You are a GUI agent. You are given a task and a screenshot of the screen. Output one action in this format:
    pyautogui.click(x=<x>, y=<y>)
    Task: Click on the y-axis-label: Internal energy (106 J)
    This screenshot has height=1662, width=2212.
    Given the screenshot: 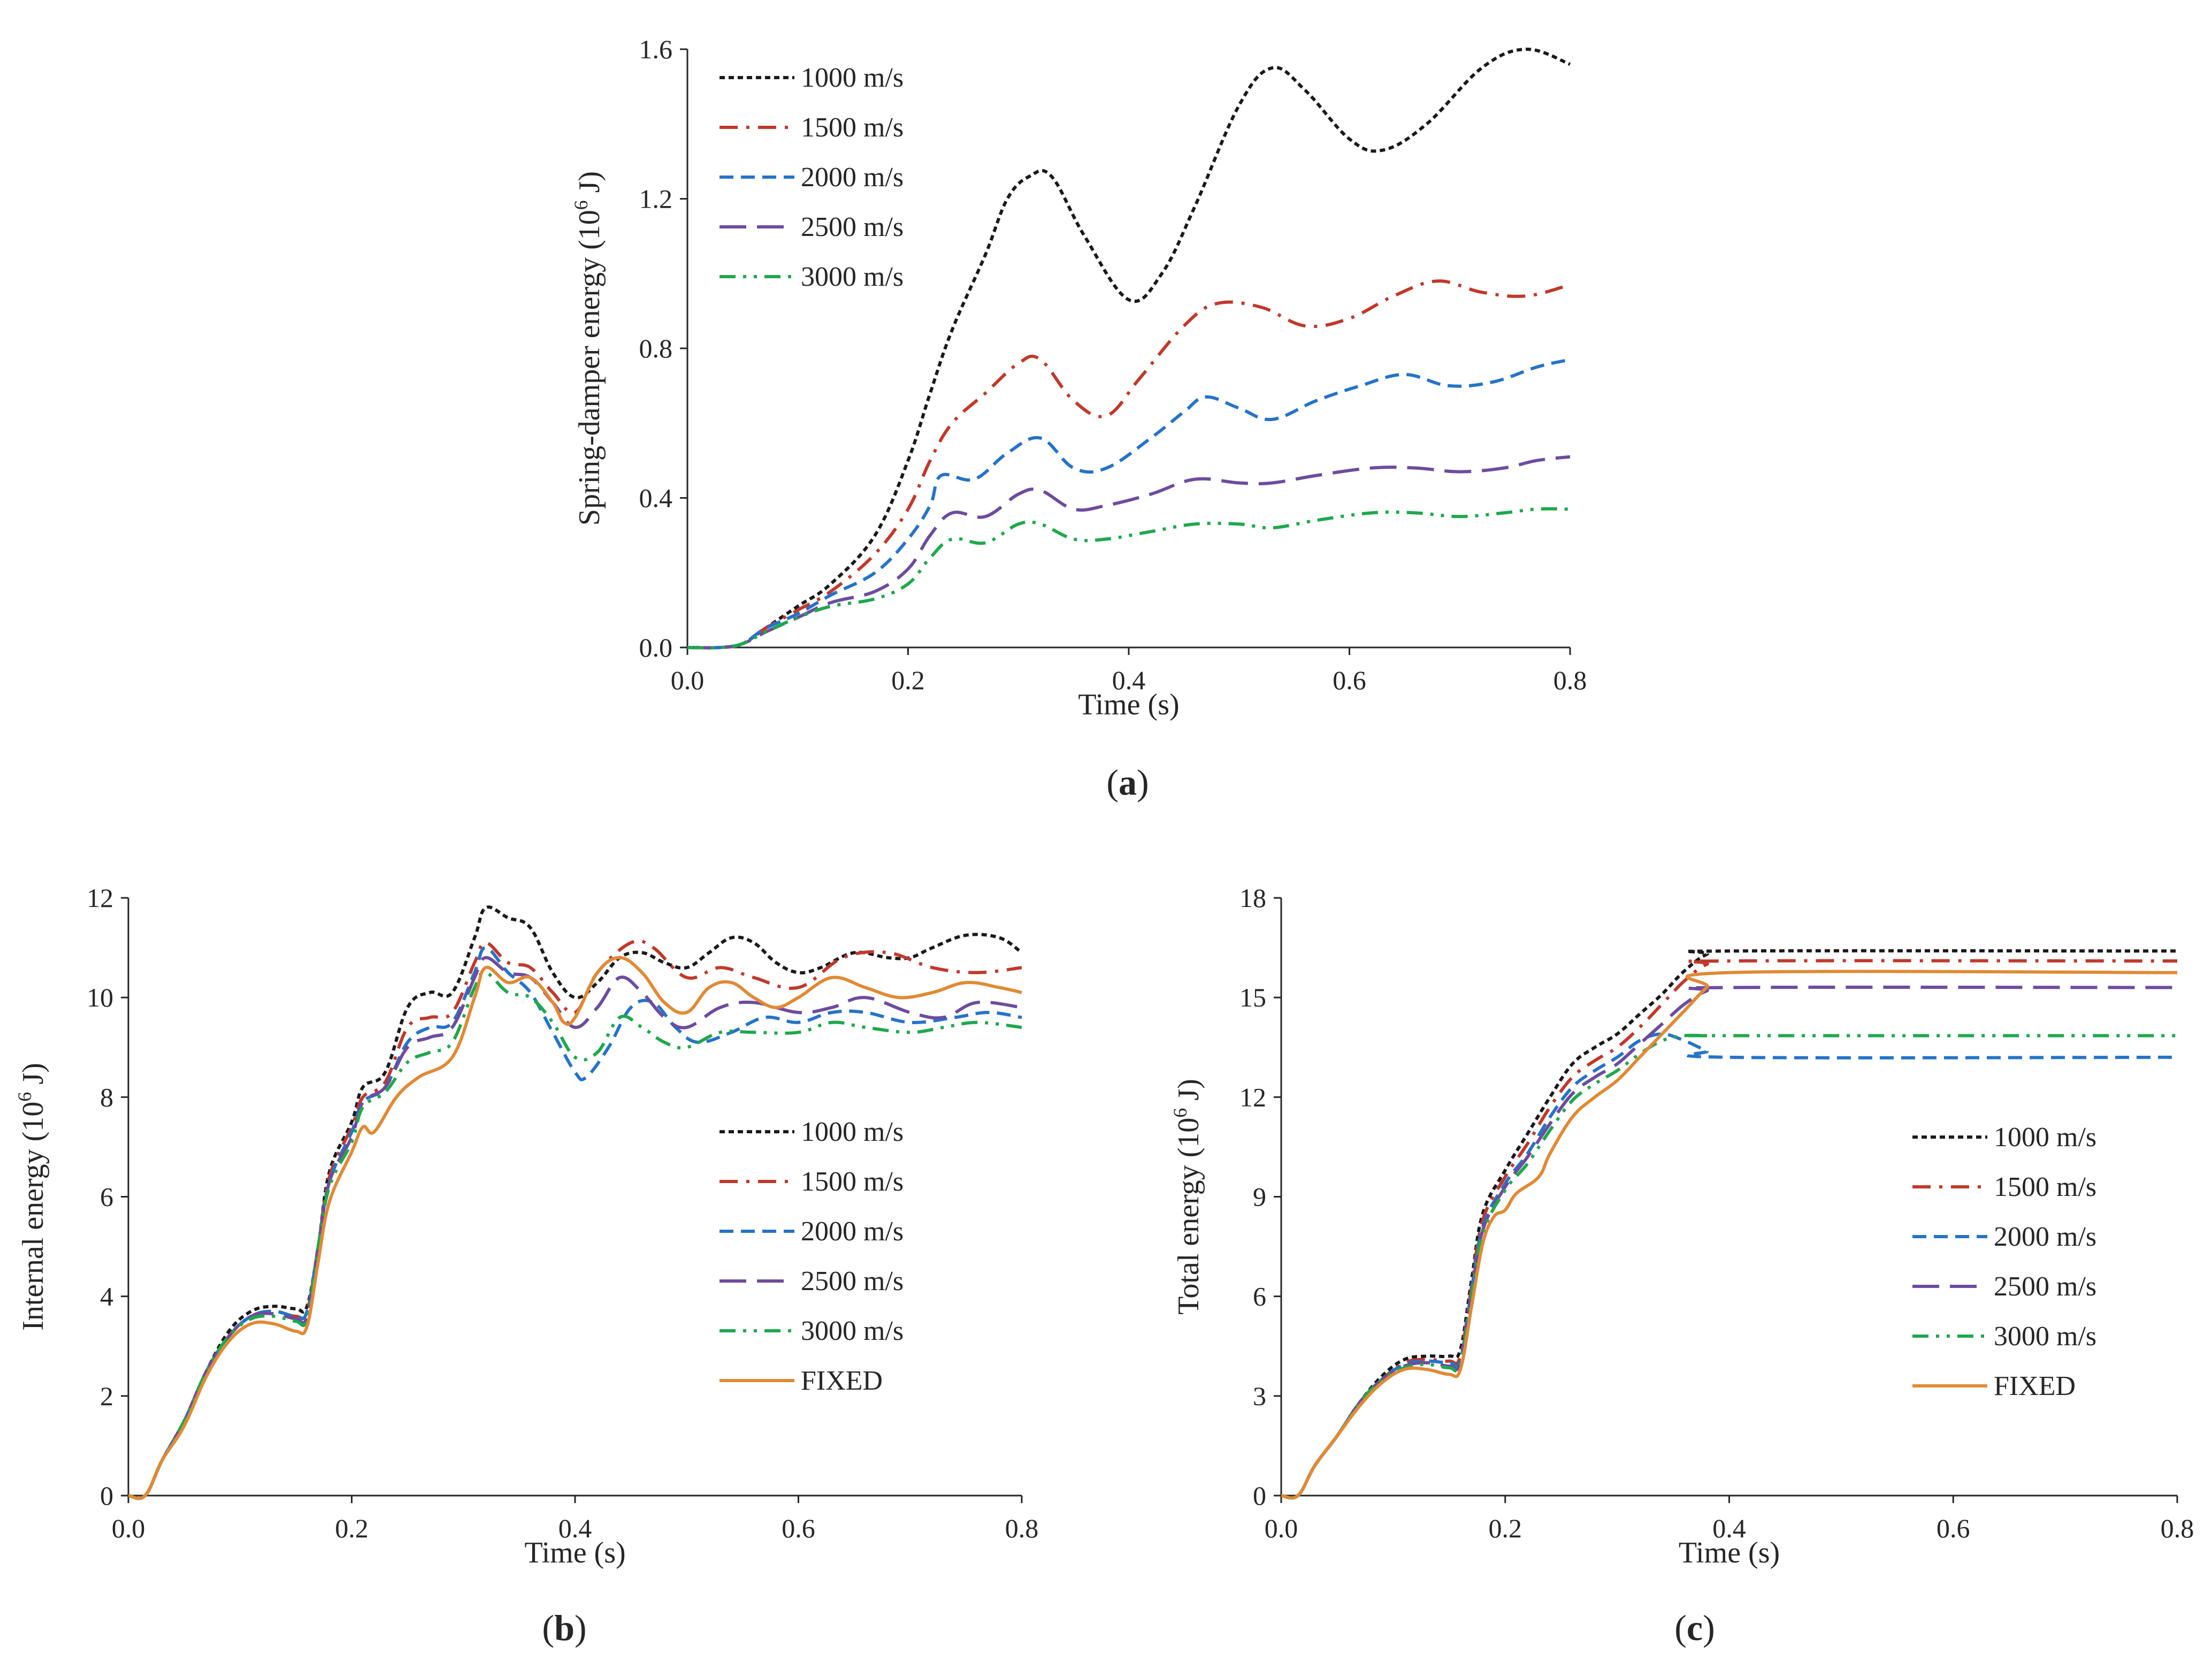 What is the action you would take?
    pyautogui.click(x=32, y=1197)
    